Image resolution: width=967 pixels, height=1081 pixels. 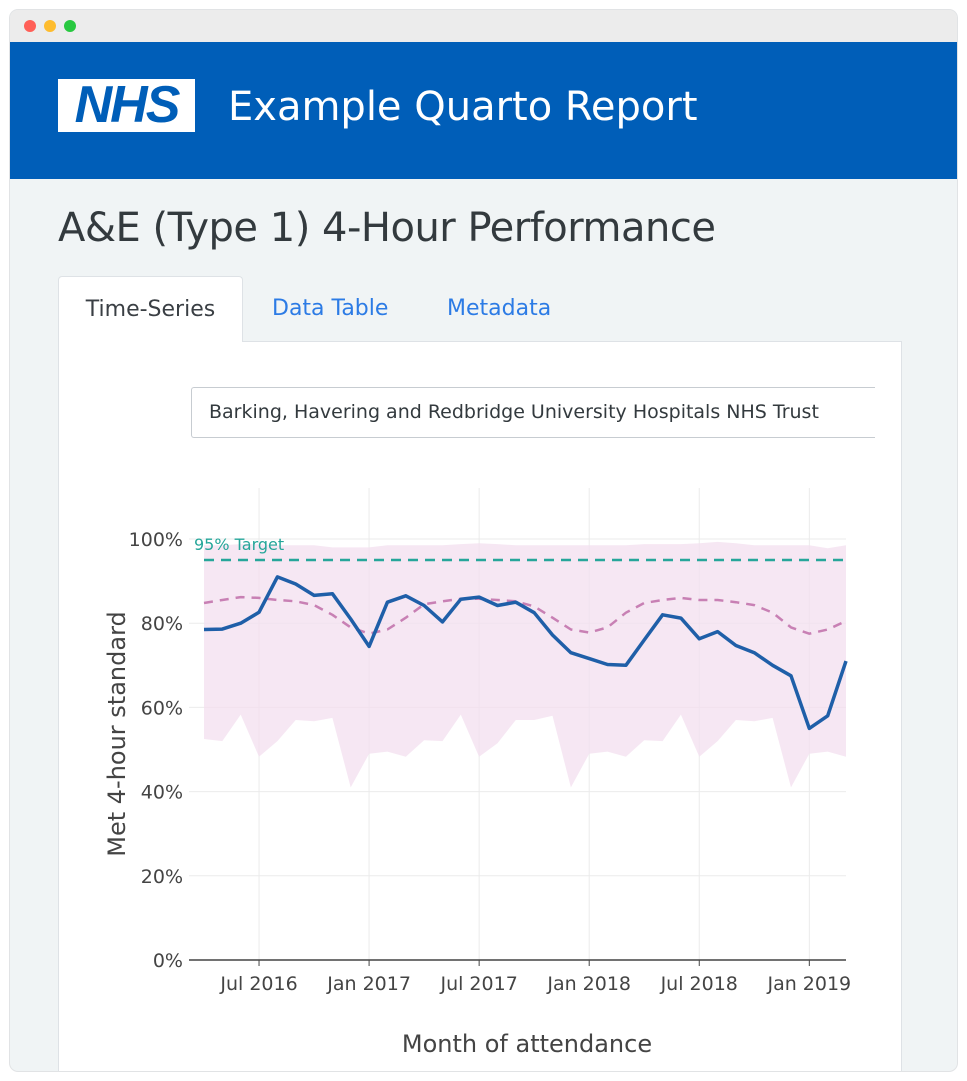 I want to click on report-header: NHS Example Quarto Report, so click(x=483, y=110).